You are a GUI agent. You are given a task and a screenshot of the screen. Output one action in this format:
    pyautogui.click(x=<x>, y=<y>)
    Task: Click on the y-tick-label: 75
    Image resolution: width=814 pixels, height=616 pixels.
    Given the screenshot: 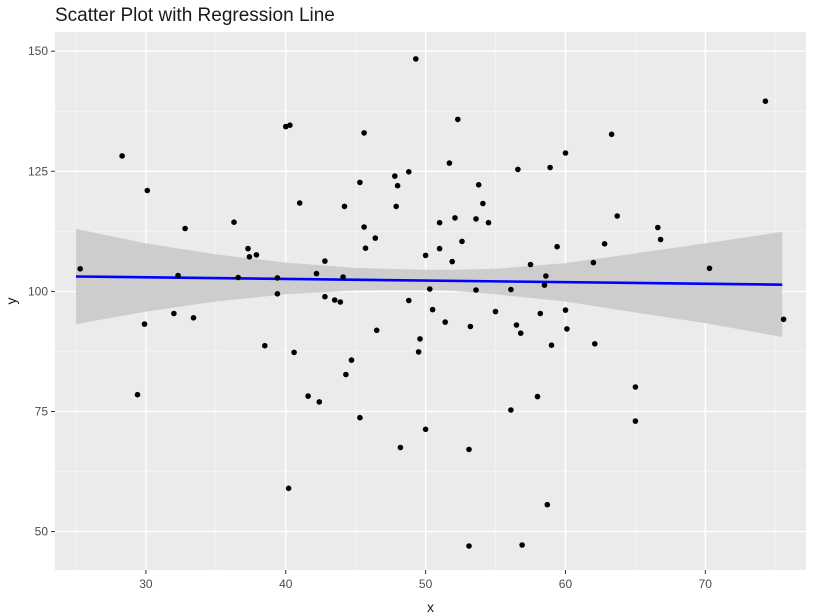 What is the action you would take?
    pyautogui.click(x=42, y=411)
    